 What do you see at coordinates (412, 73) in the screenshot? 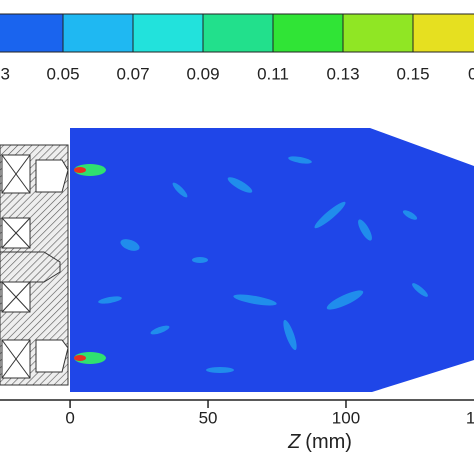
I see `colorbar-tick-label: 0.15` at bounding box center [412, 73].